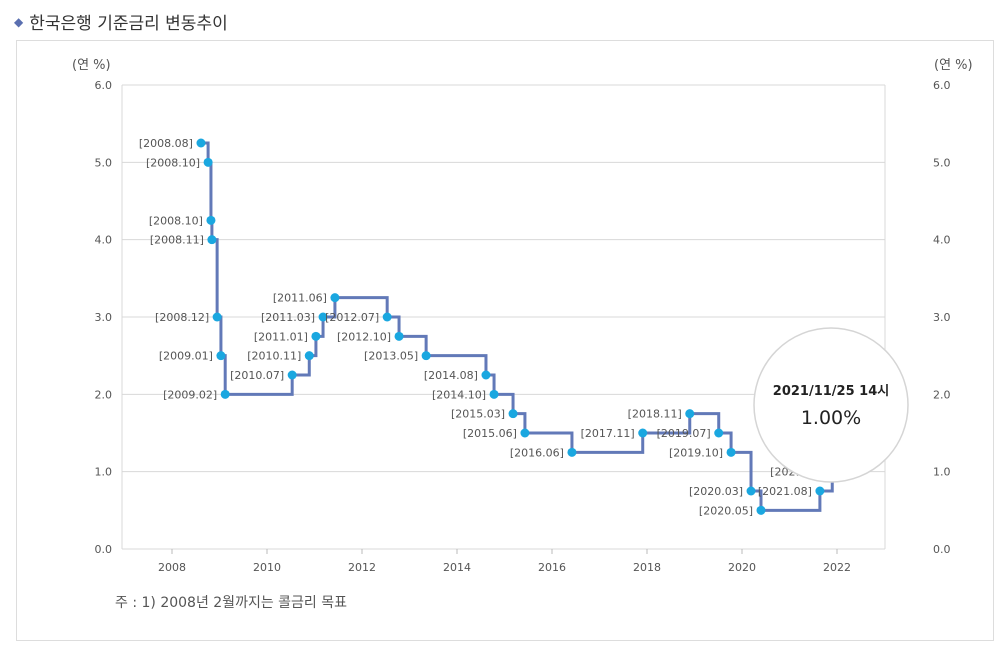 Image resolution: width=1000 pixels, height=648 pixels. What do you see at coordinates (104, 162) in the screenshot?
I see `y-tick-left: 5.0` at bounding box center [104, 162].